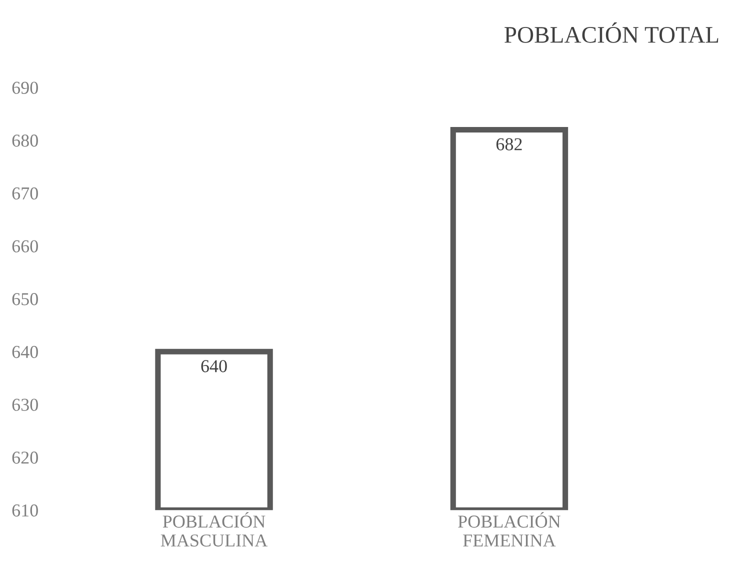  Describe the element at coordinates (214, 366) in the screenshot. I see `data-label: 640` at that location.